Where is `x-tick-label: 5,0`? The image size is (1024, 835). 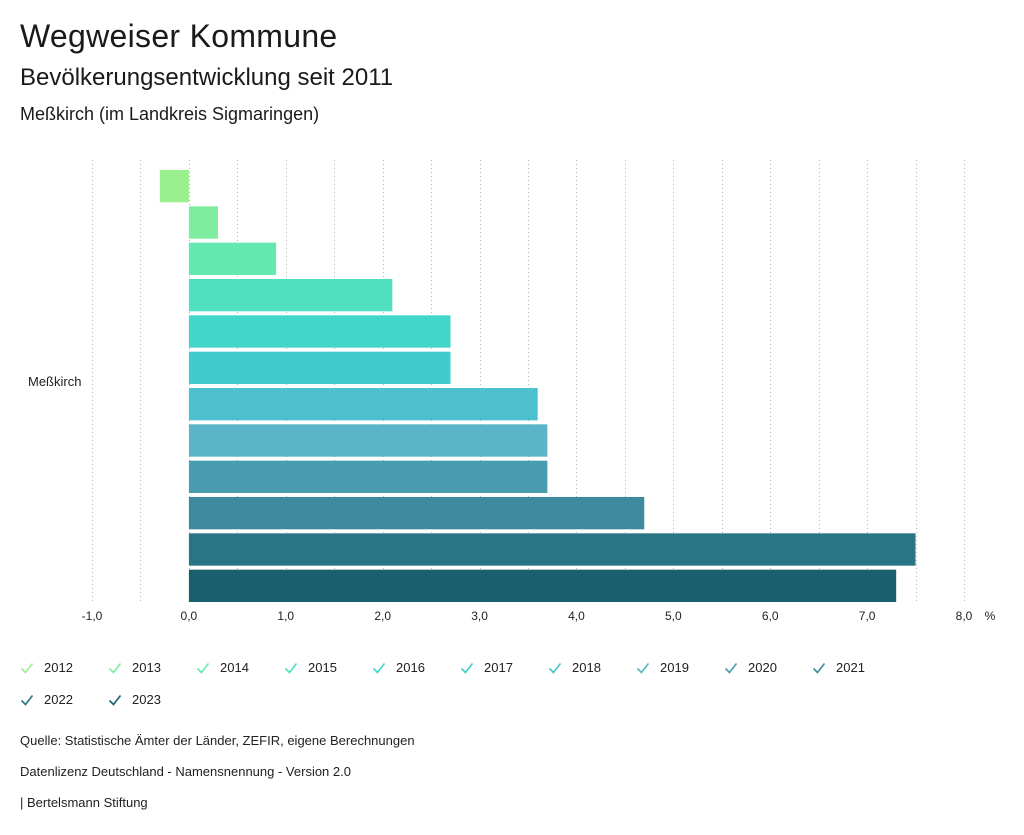 x-tick-label: 5,0 is located at coordinates (673, 616).